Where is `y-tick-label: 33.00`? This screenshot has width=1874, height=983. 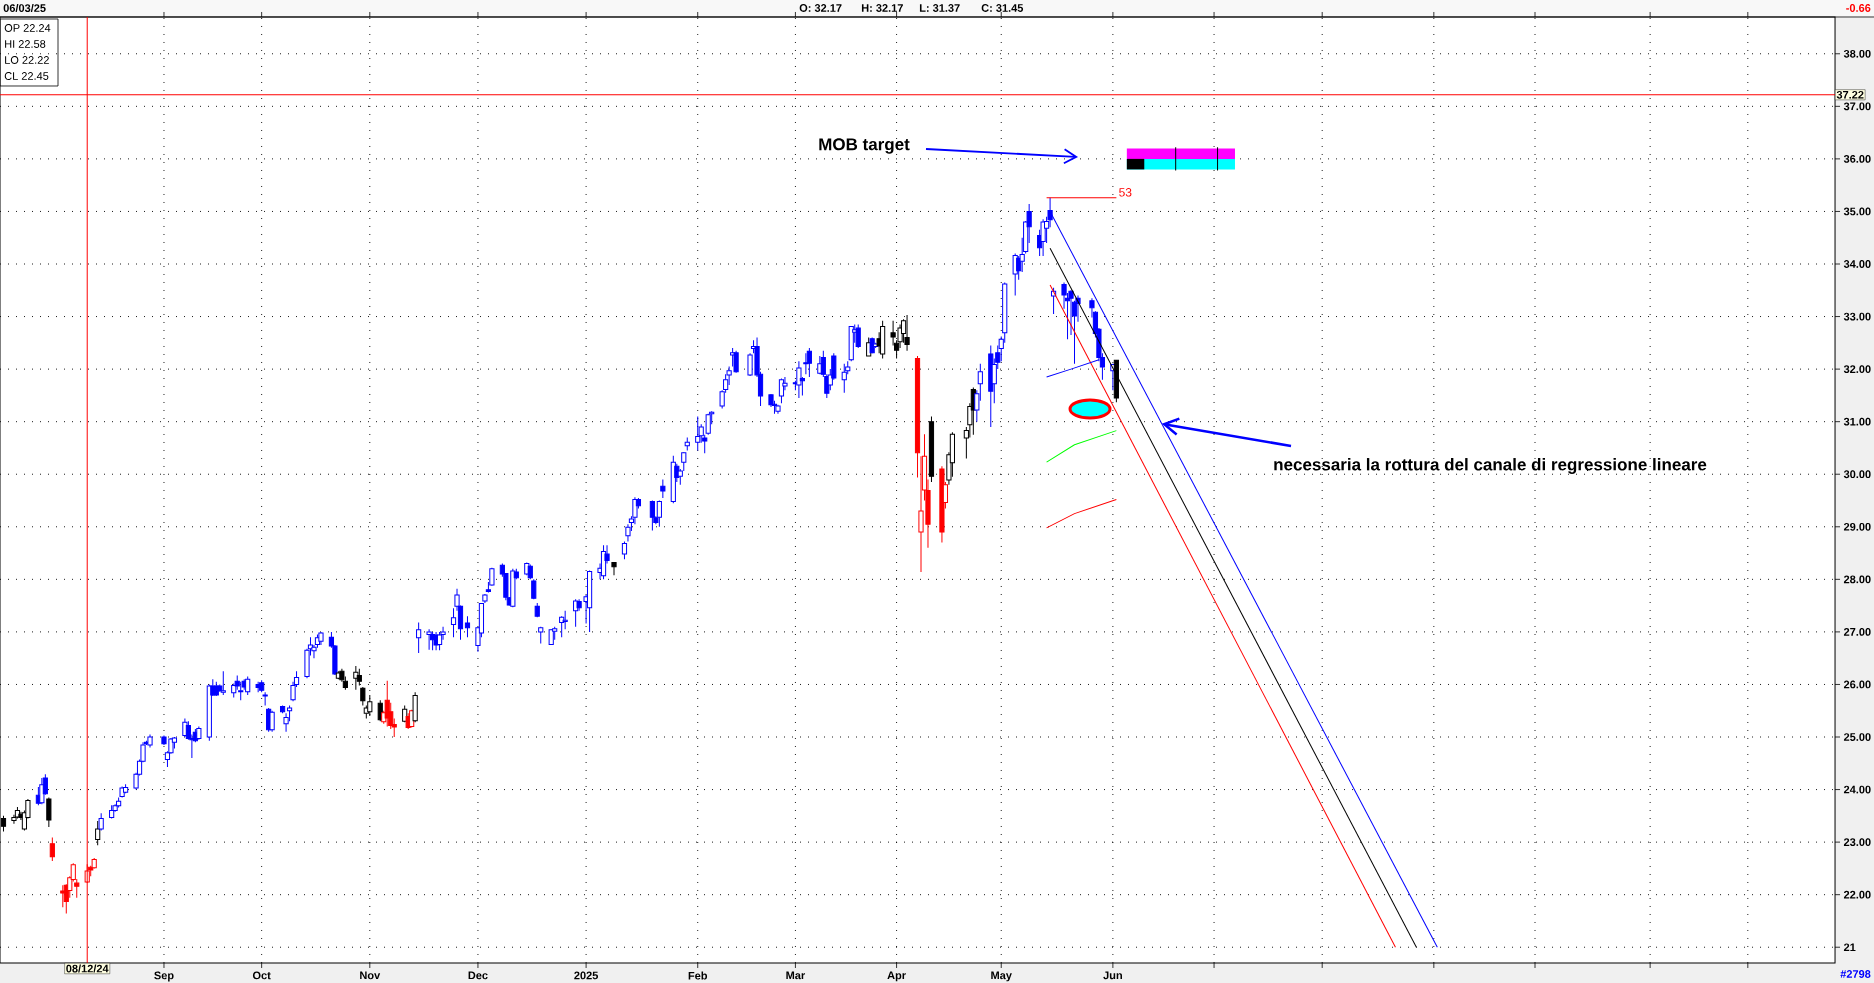 y-tick-label: 33.00 is located at coordinates (1857, 316).